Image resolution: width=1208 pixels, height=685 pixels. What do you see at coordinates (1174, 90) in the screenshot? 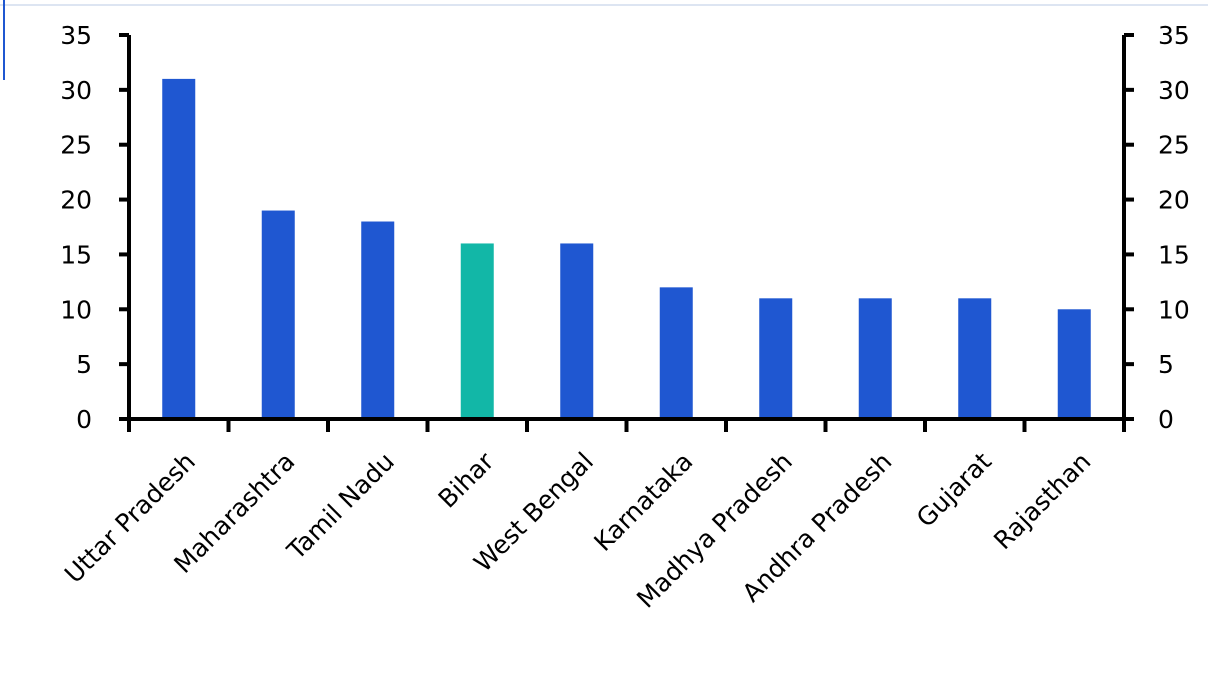
I see `y-tick-label-right: 30` at bounding box center [1174, 90].